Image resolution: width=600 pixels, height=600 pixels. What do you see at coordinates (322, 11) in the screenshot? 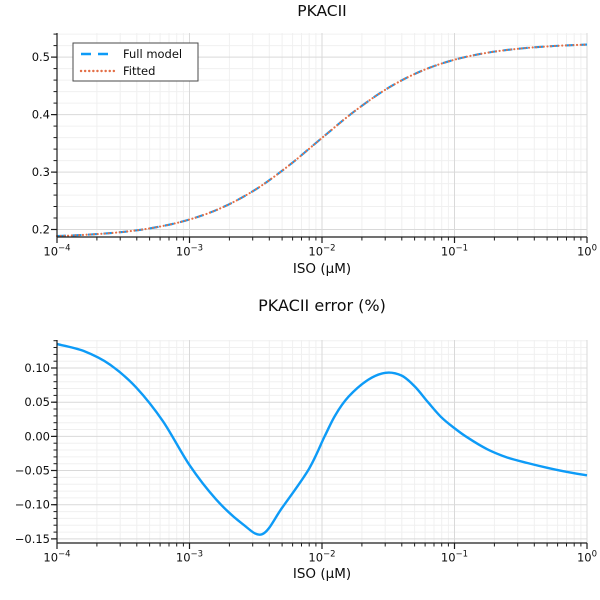
I see `pkacii-title: PKACII` at bounding box center [322, 11].